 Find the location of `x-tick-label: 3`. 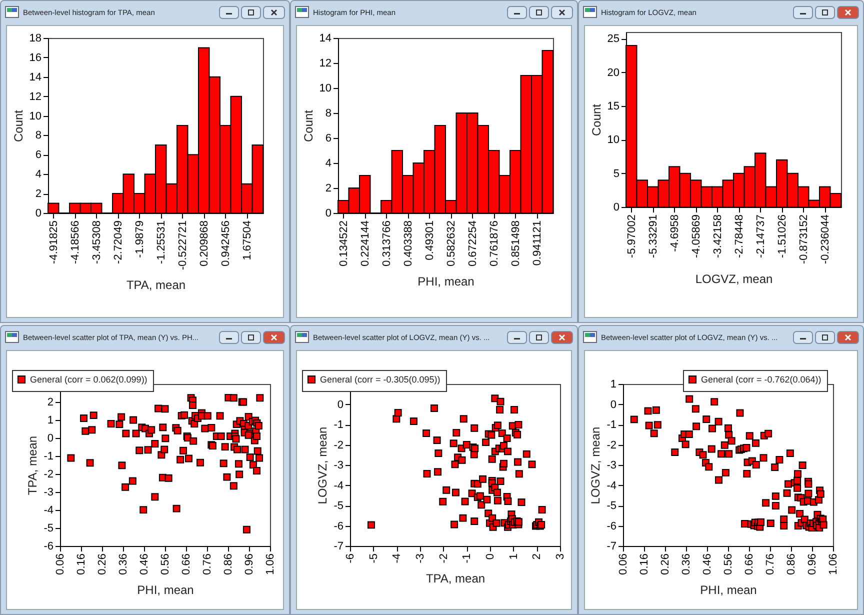

x-tick-label: 3 is located at coordinates (560, 557).